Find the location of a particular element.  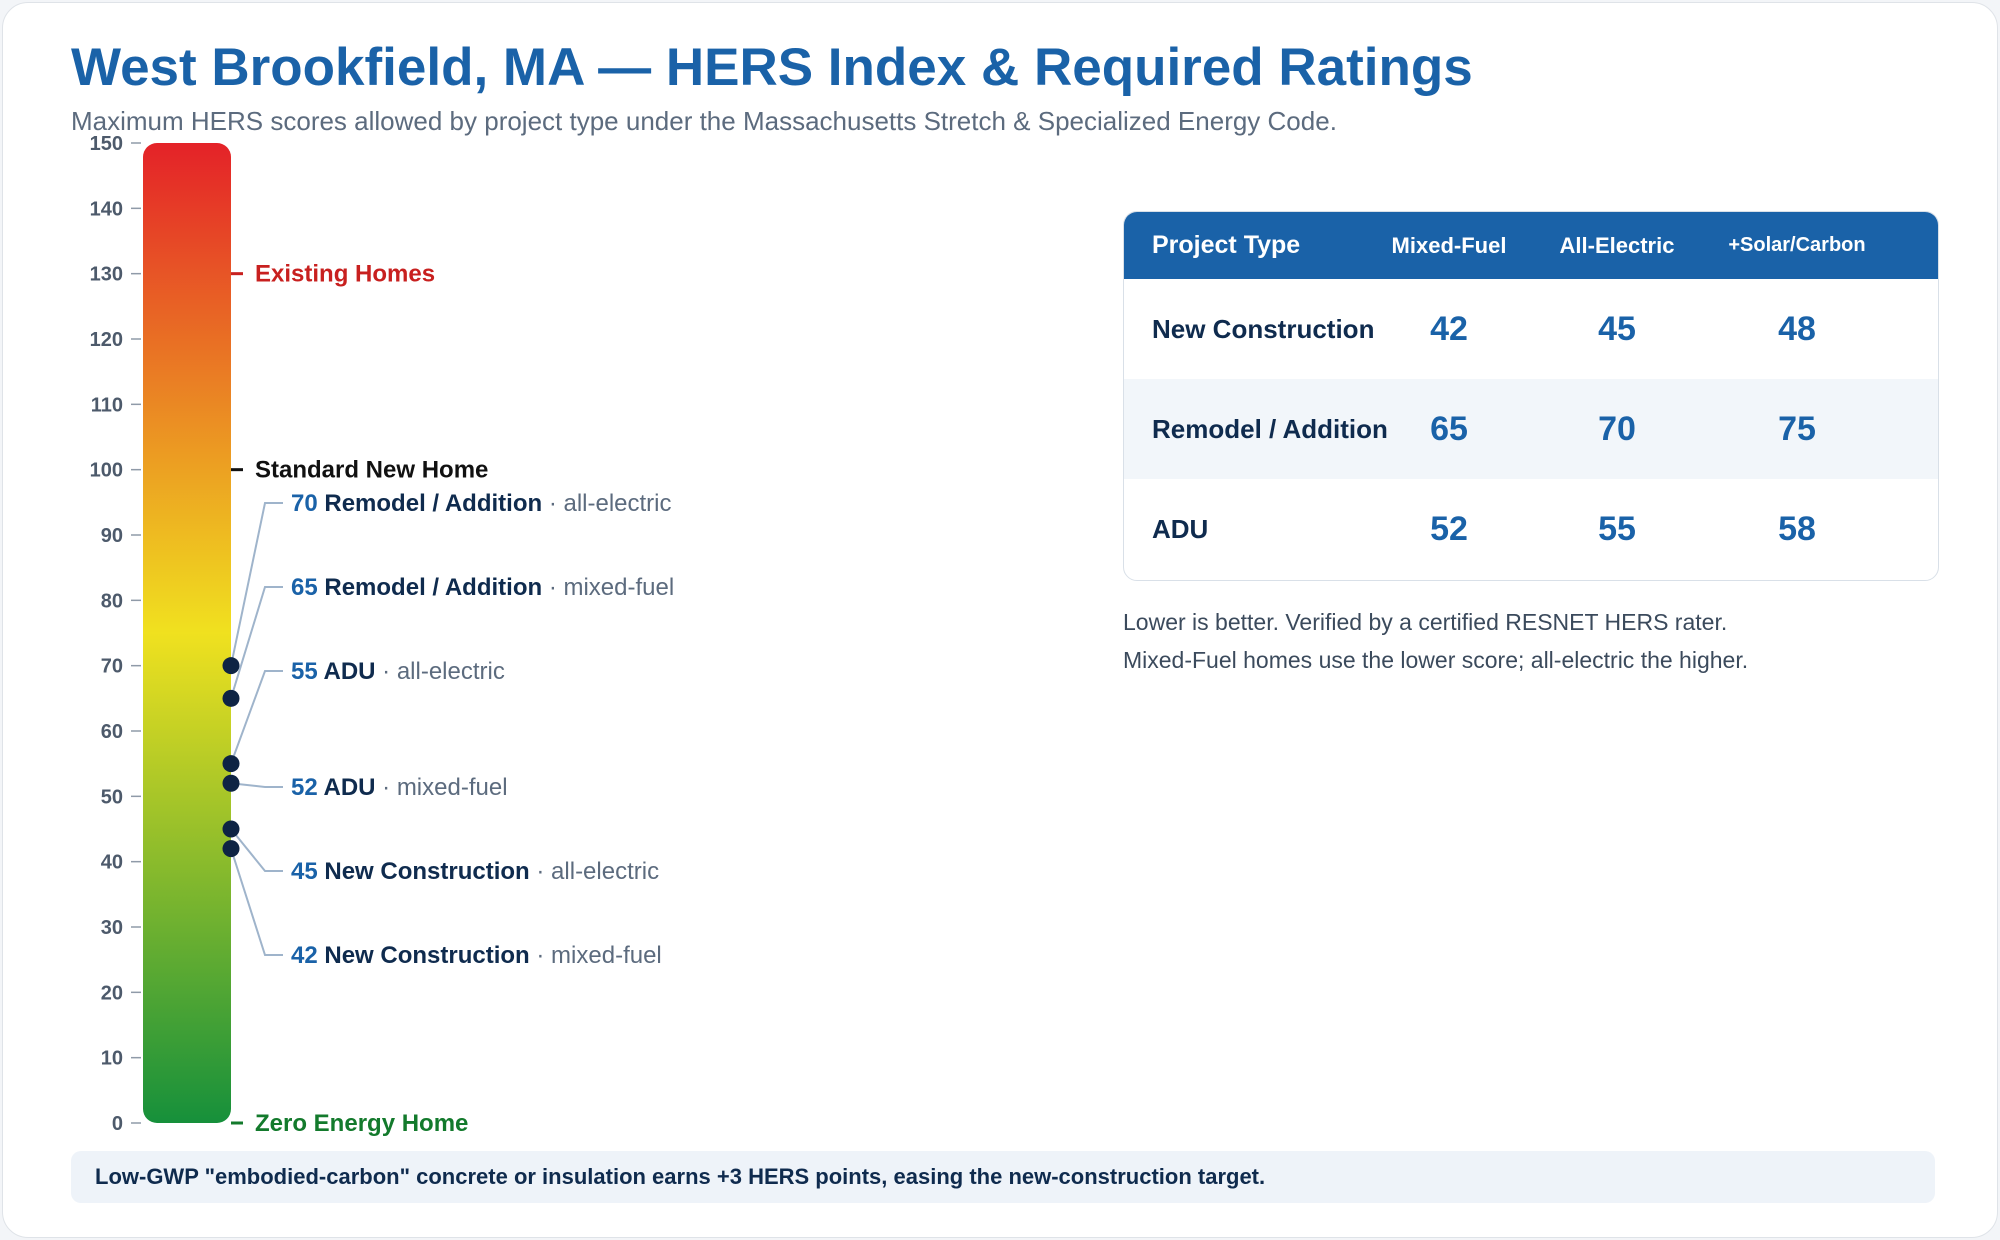

row-mixed-fuel: 52 is located at coordinates (1449, 528).